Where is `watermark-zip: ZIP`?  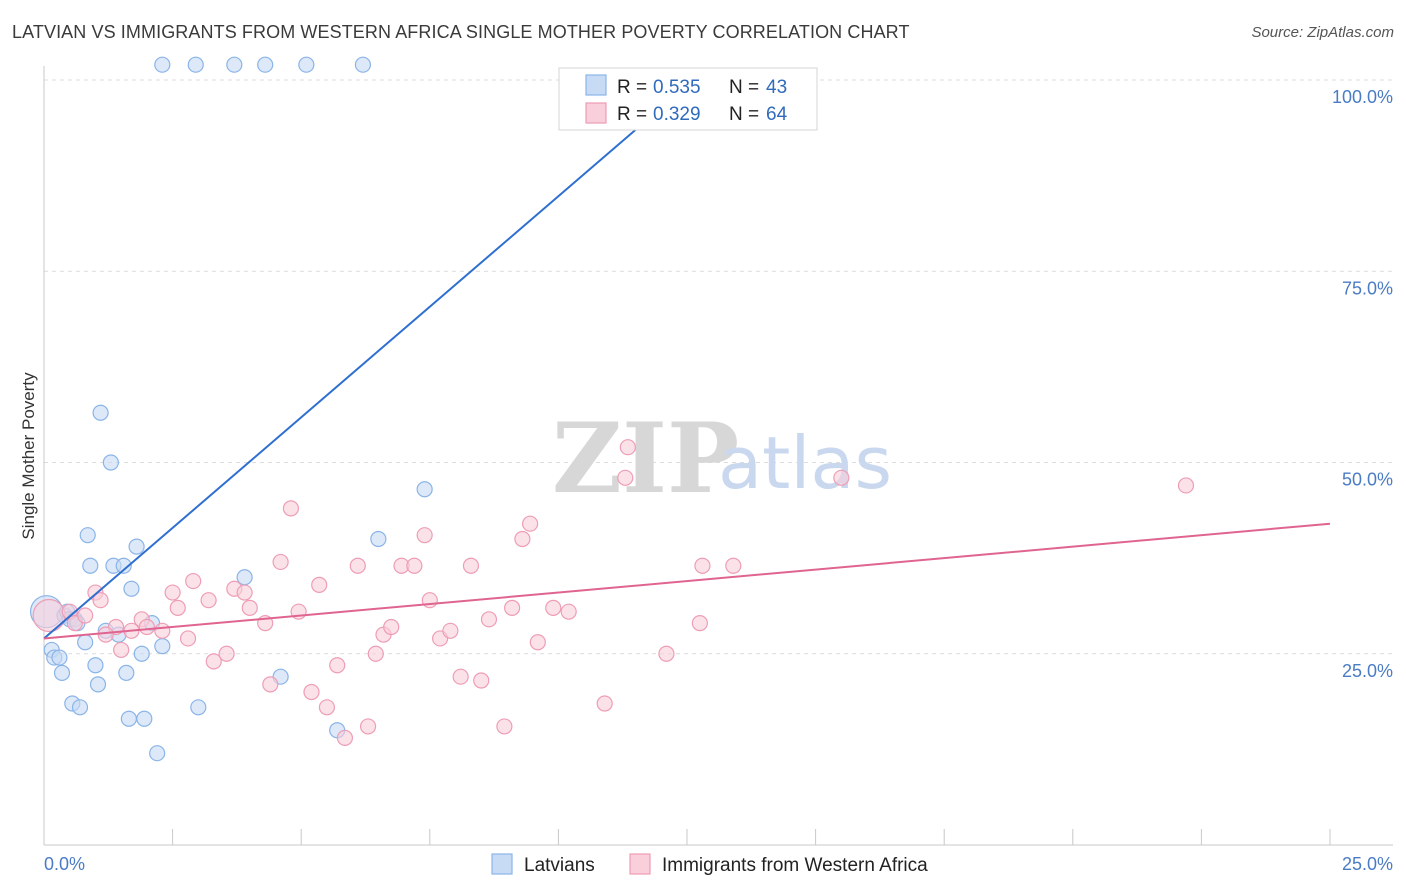 watermark-zip: ZIP is located at coordinates (645, 458).